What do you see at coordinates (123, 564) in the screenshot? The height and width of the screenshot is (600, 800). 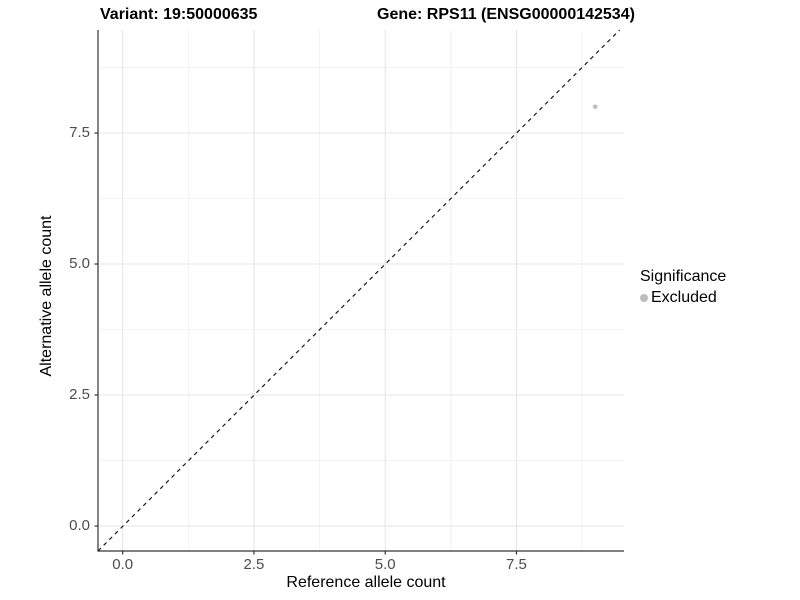 I see `x-tick-label: 0.0` at bounding box center [123, 564].